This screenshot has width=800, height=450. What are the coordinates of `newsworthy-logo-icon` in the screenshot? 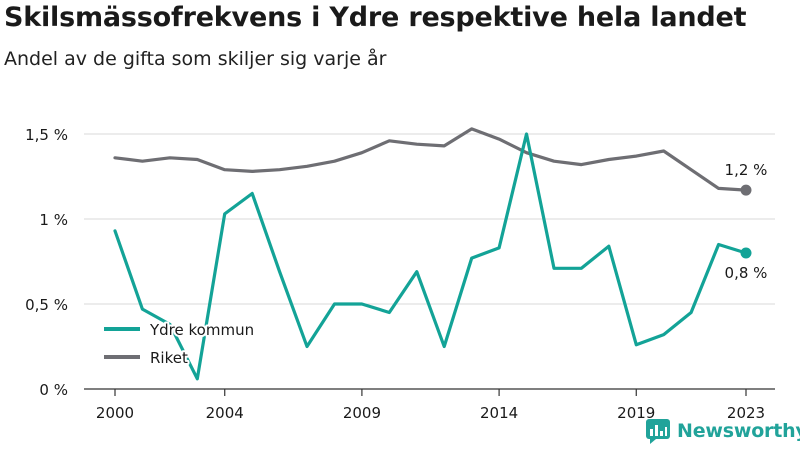 It's located at (658, 431).